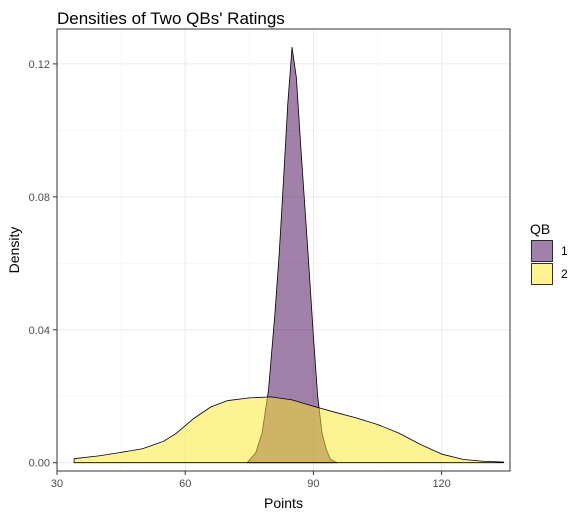  What do you see at coordinates (39, 65) in the screenshot?
I see `y-tick-label: 0.12` at bounding box center [39, 65].